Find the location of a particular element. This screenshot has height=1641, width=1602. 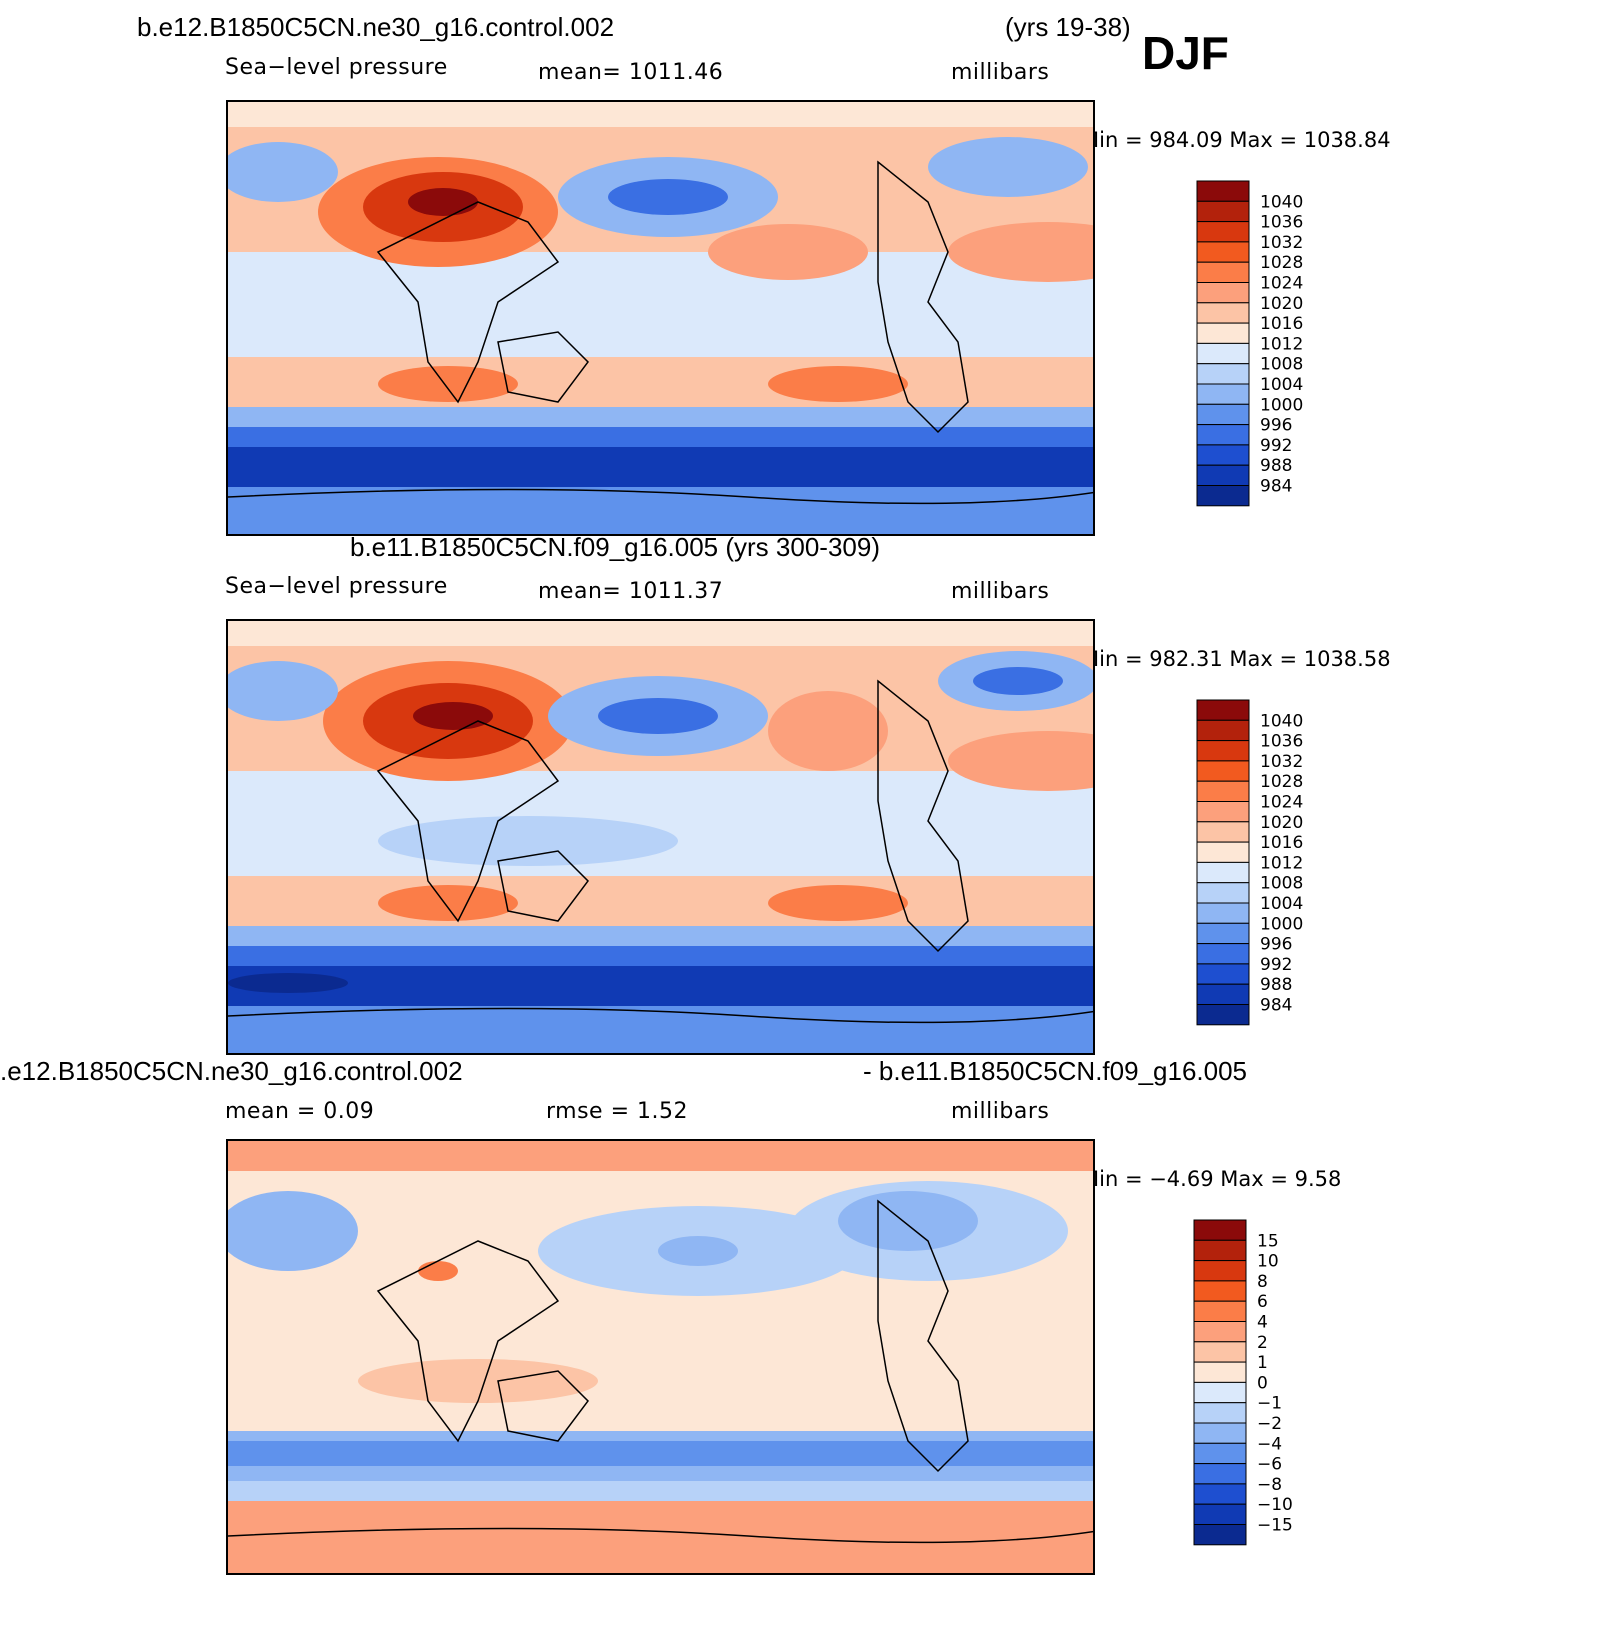

panel3-title-left: .e12.B1850C5CN.ne30_g16.control.002 is located at coordinates (231, 1071).